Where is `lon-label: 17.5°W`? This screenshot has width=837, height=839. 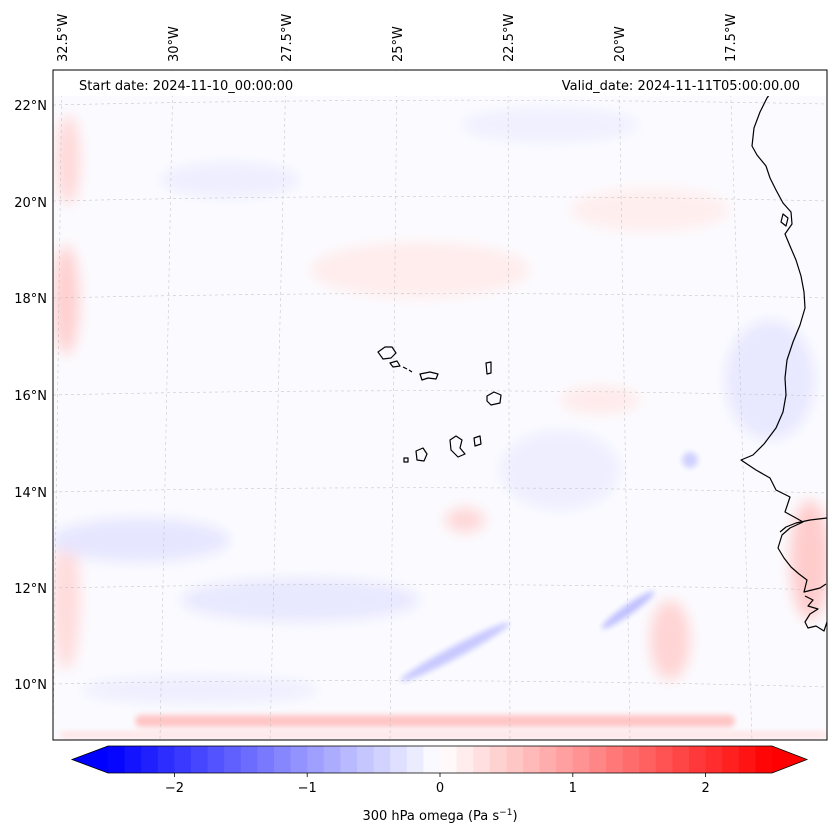 lon-label: 17.5°W is located at coordinates (731, 38).